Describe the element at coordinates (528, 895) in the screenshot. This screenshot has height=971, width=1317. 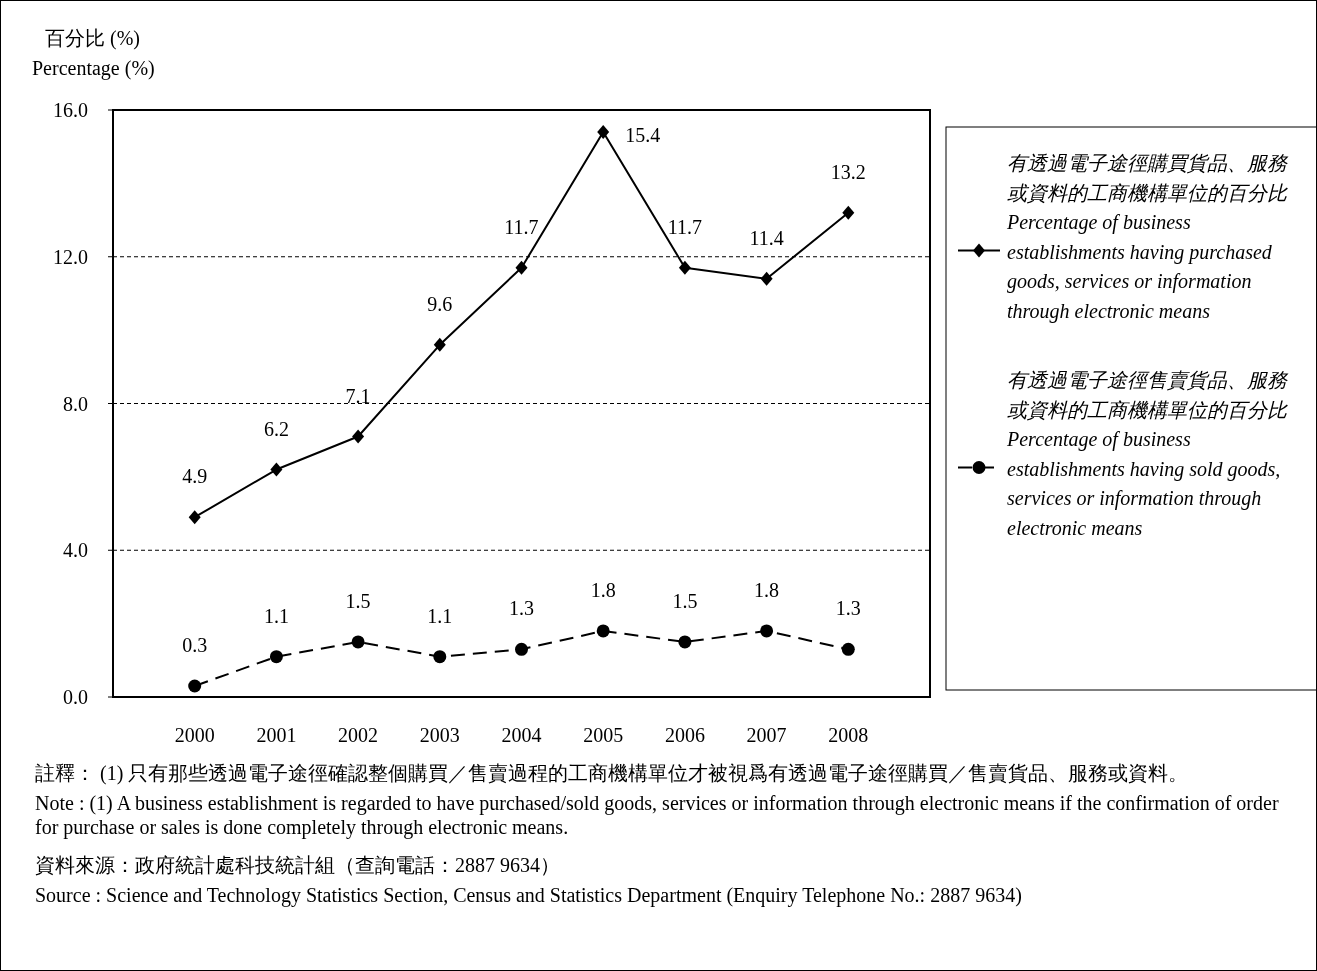
I see `source-note: Source : Science and Technology Statistics Section, Census and Statistics Department (Enquiry Telephone No.: 2887 9634)` at that location.